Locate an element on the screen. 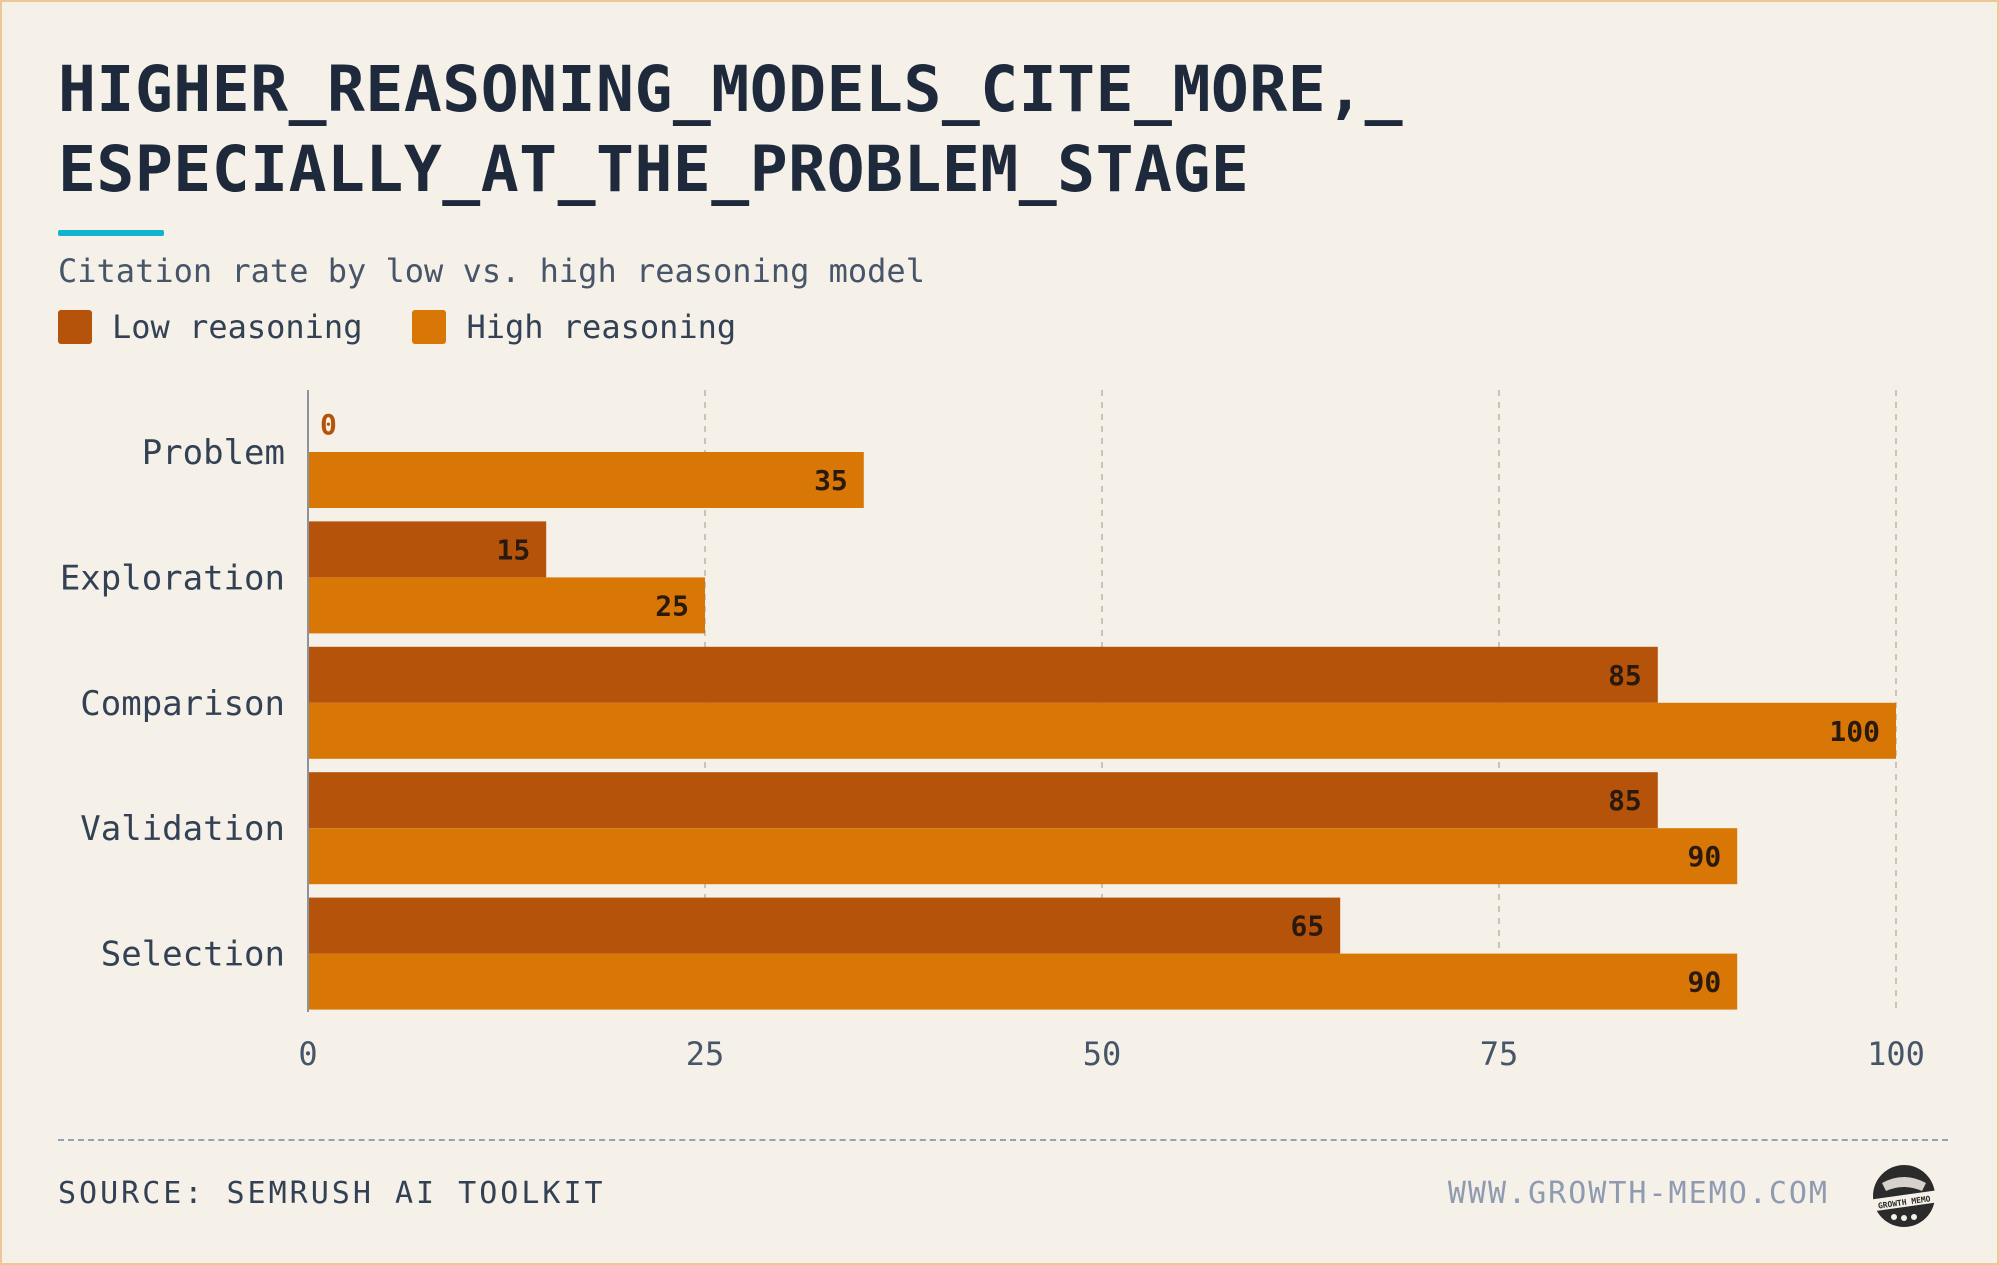 This screenshot has height=1265, width=1999. data-label-low-reasoning-validation: 85 is located at coordinates (1625, 800).